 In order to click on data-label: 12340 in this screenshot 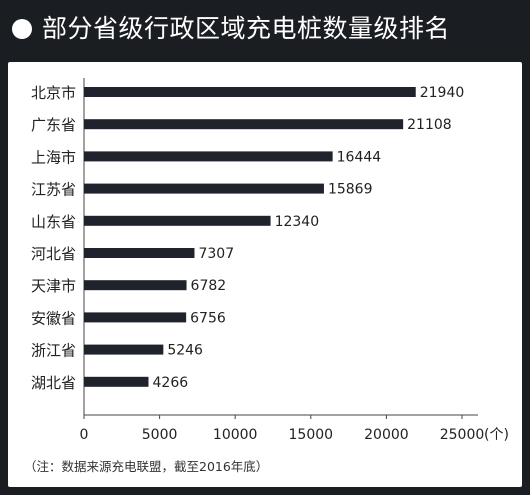, I will do `click(297, 222)`.